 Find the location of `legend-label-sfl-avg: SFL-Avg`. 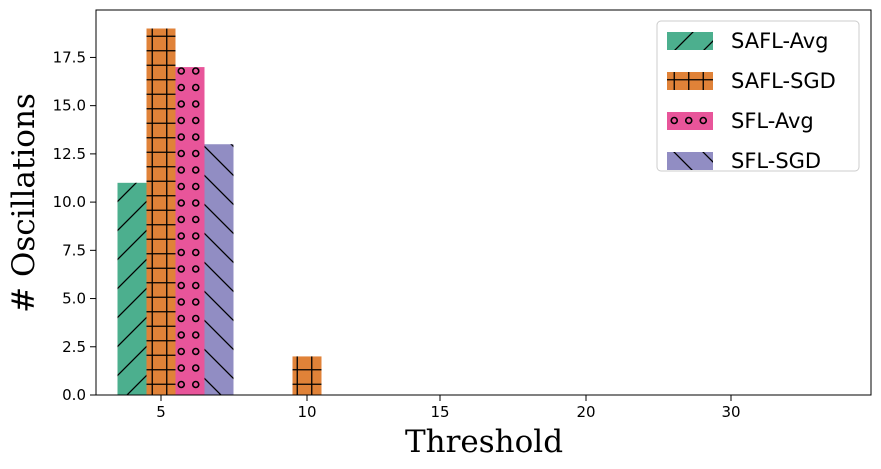

legend-label-sfl-avg: SFL-Avg is located at coordinates (772, 121).